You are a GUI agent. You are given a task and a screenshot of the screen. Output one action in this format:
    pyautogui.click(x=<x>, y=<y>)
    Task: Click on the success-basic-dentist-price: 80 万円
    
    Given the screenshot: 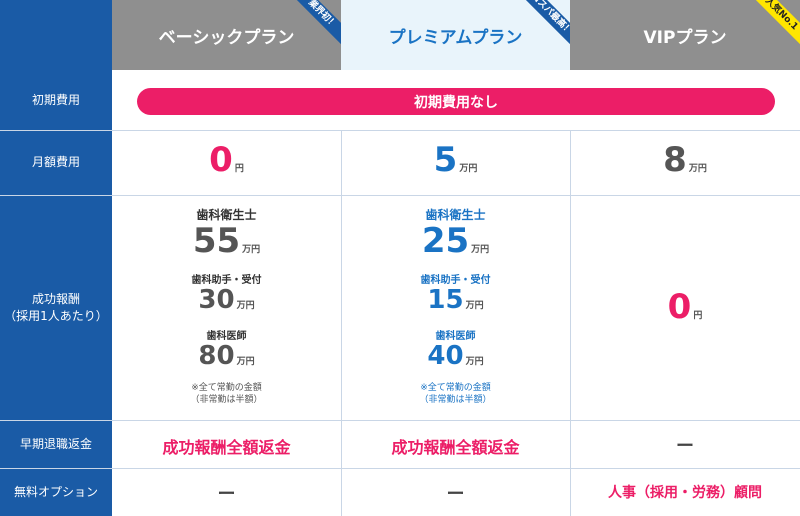 What is the action you would take?
    pyautogui.click(x=226, y=356)
    